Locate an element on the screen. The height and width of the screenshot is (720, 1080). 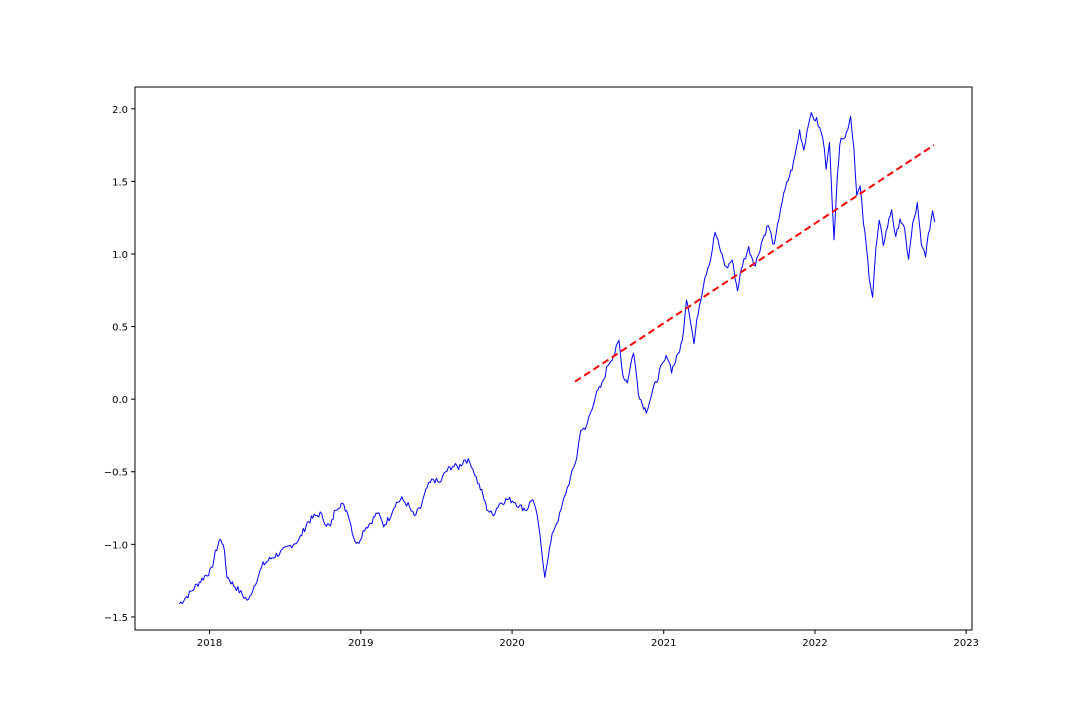
y-tick-label: 1.5 is located at coordinates (120, 182).